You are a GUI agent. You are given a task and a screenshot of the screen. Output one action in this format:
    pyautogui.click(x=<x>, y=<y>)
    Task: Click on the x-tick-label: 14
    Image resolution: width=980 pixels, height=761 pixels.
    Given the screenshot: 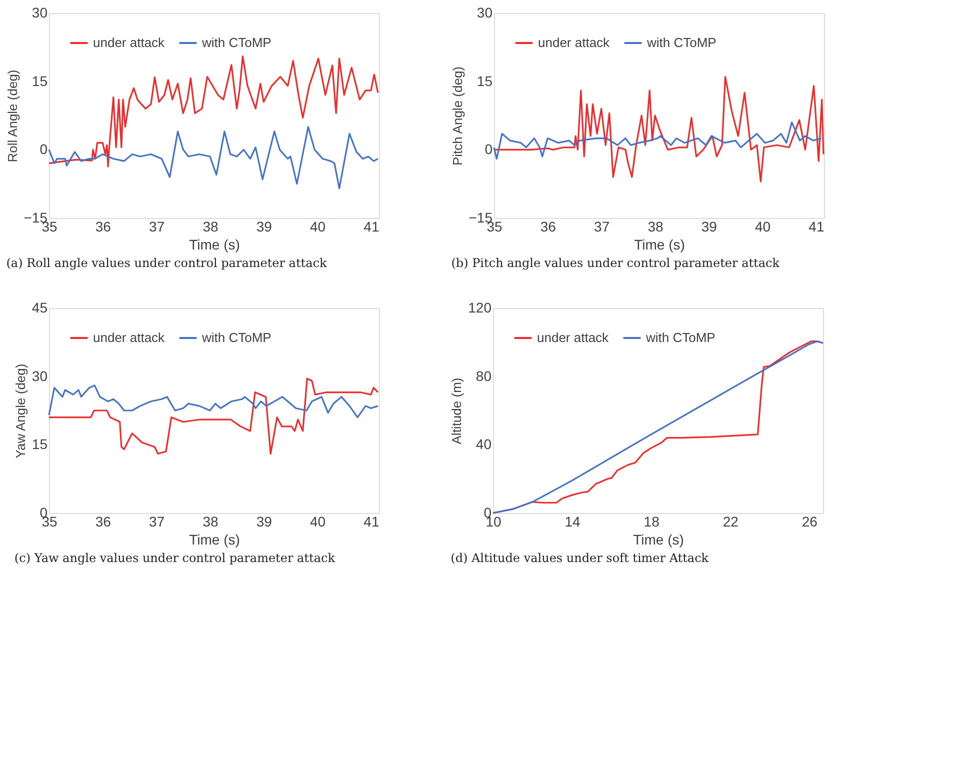 What is the action you would take?
    pyautogui.click(x=572, y=522)
    